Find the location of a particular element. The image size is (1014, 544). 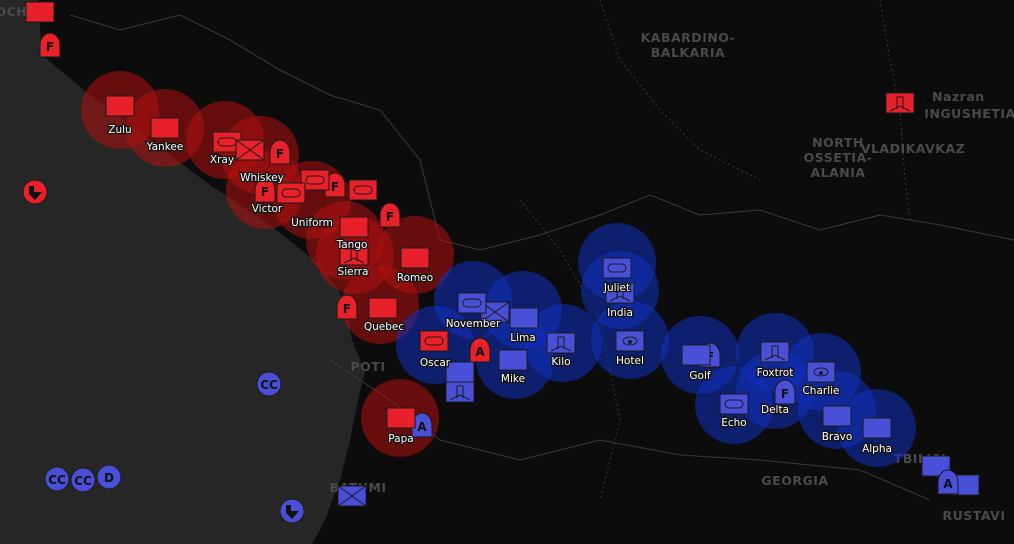

circle-letter: CC is located at coordinates (57, 480).